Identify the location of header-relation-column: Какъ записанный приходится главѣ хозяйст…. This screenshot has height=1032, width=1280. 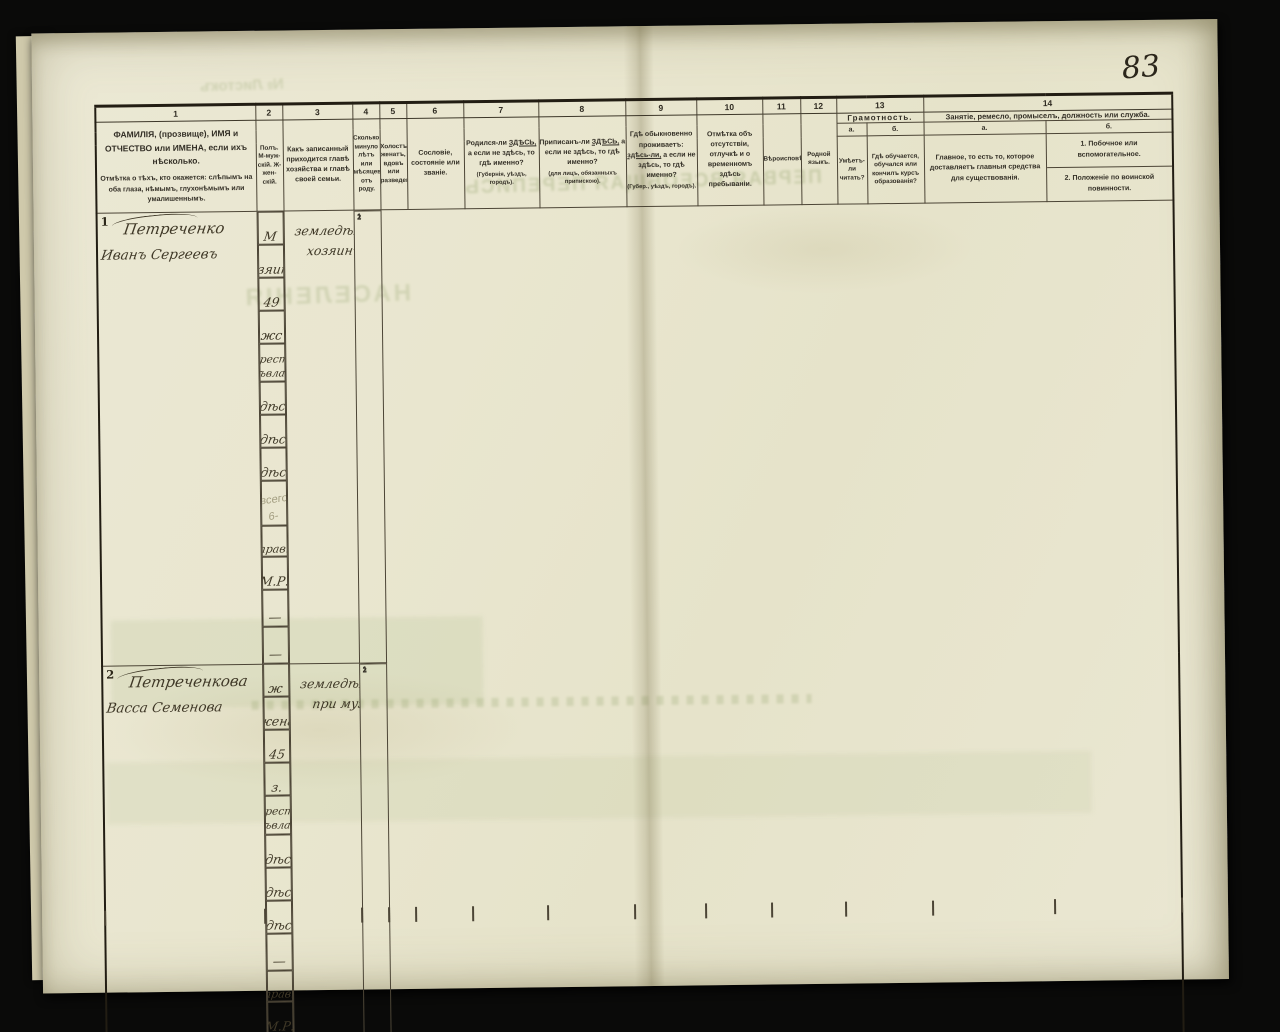
(318, 165).